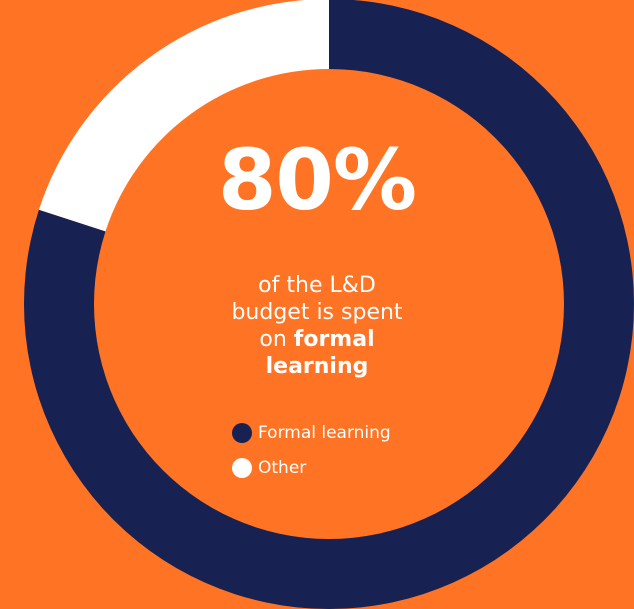 This screenshot has width=634, height=609. I want to click on chart-legend: Formal learning Other, so click(311, 455).